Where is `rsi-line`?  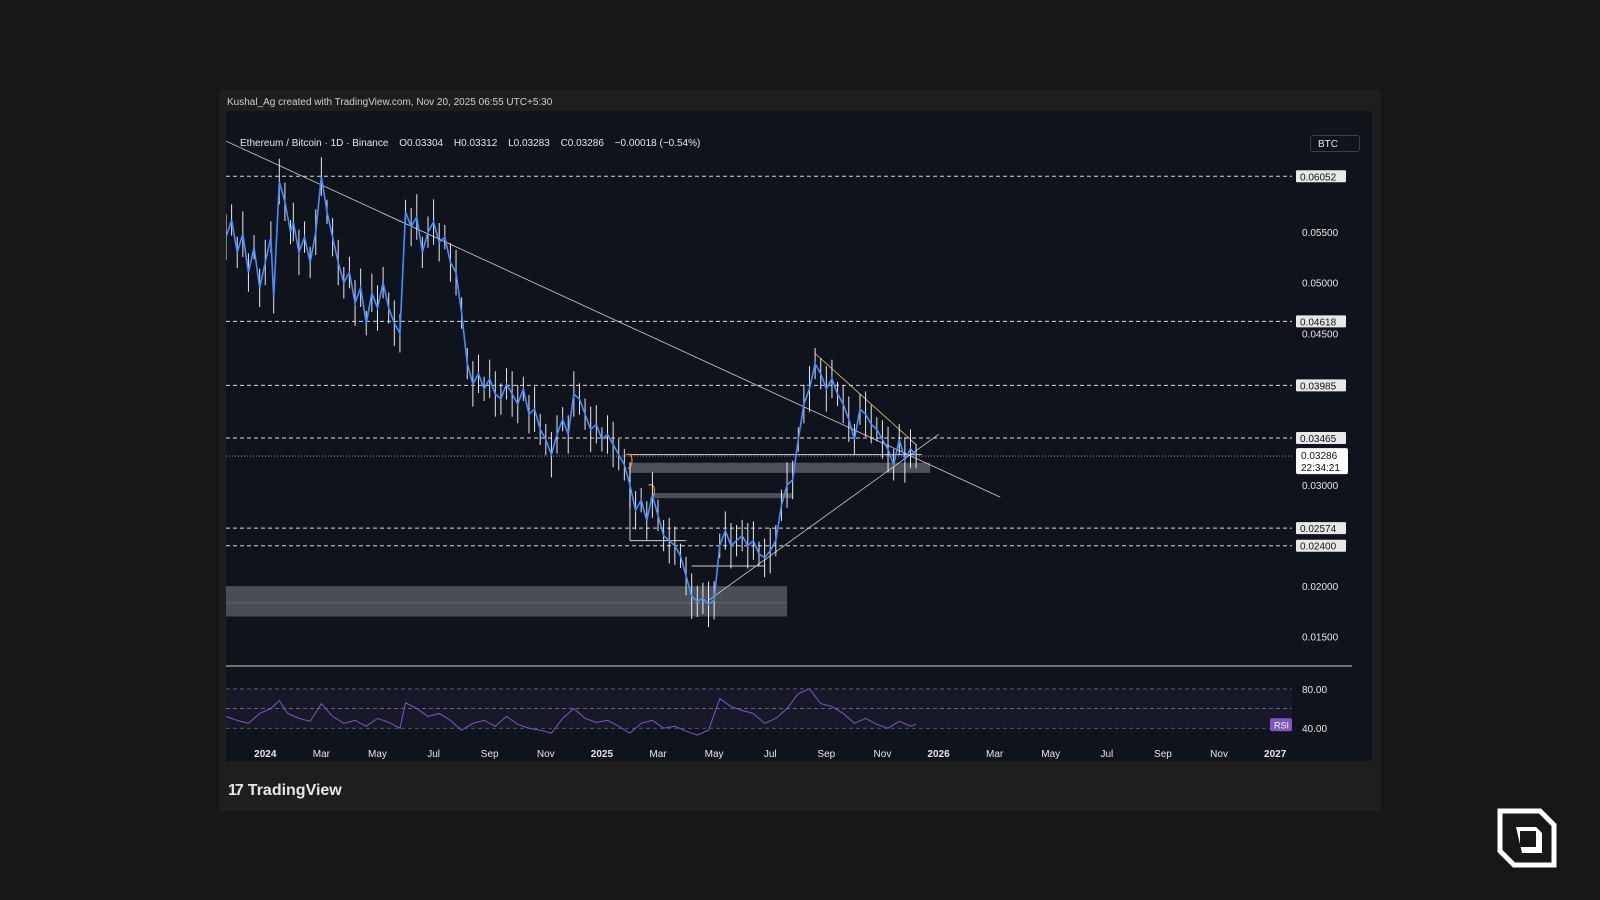 rsi-line is located at coordinates (571, 712).